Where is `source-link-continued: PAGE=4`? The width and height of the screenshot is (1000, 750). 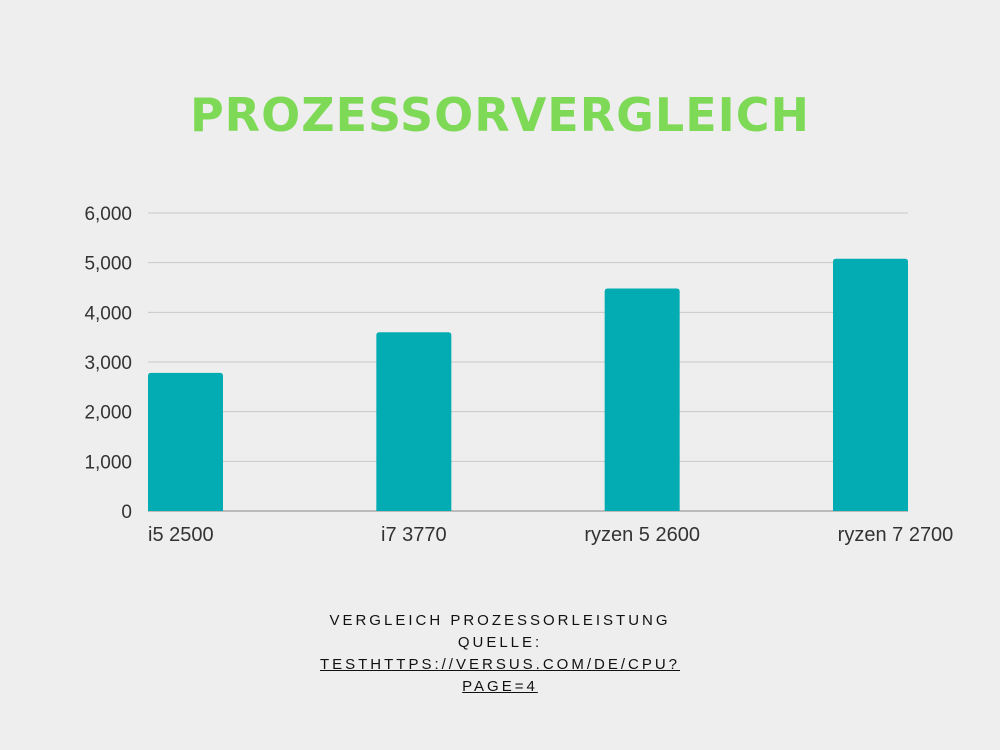
source-link-continued: PAGE=4 is located at coordinates (500, 686).